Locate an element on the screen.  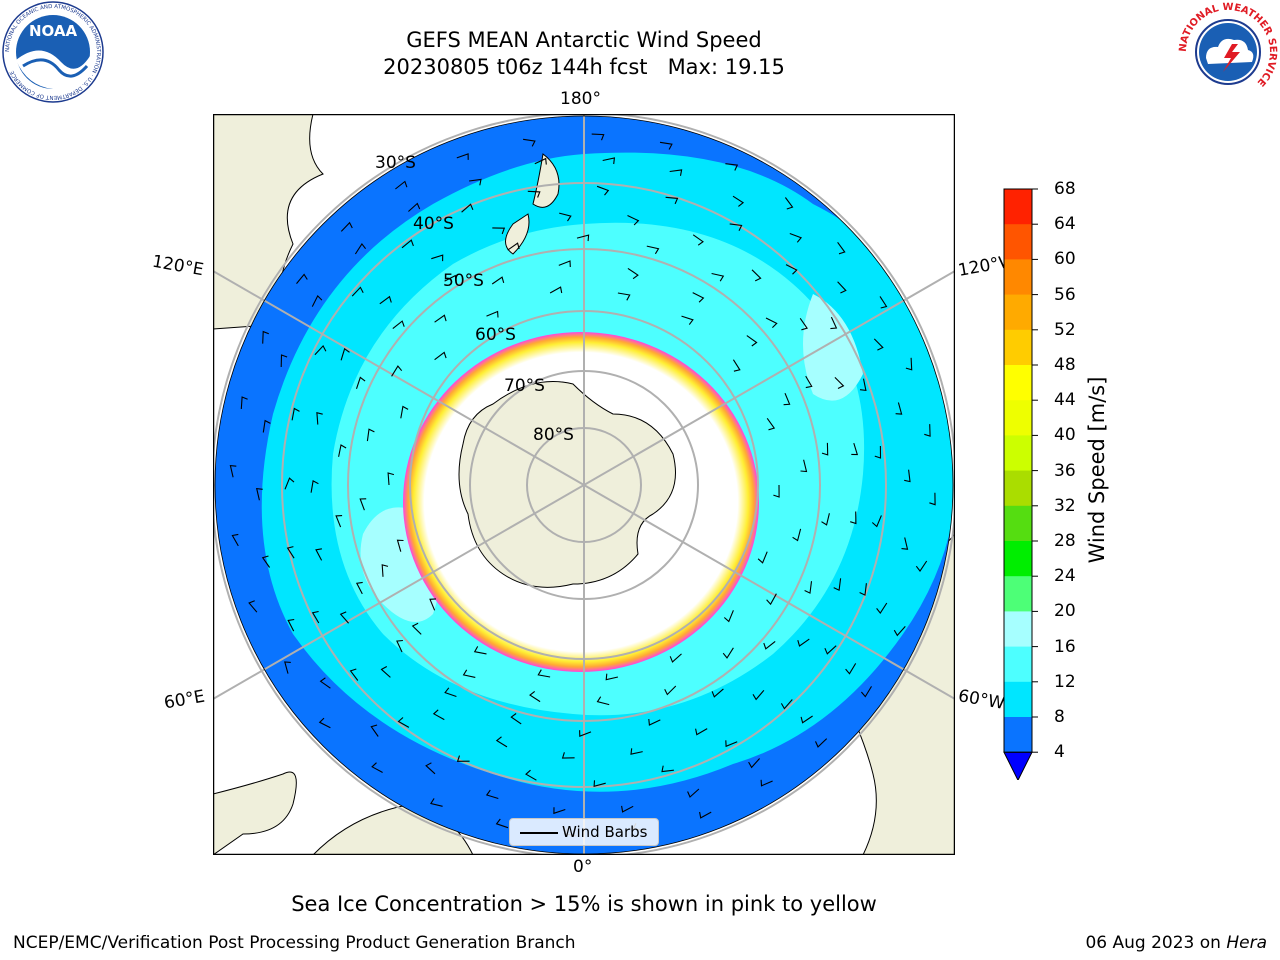
lat-label-80s: 80°S is located at coordinates (553, 435).